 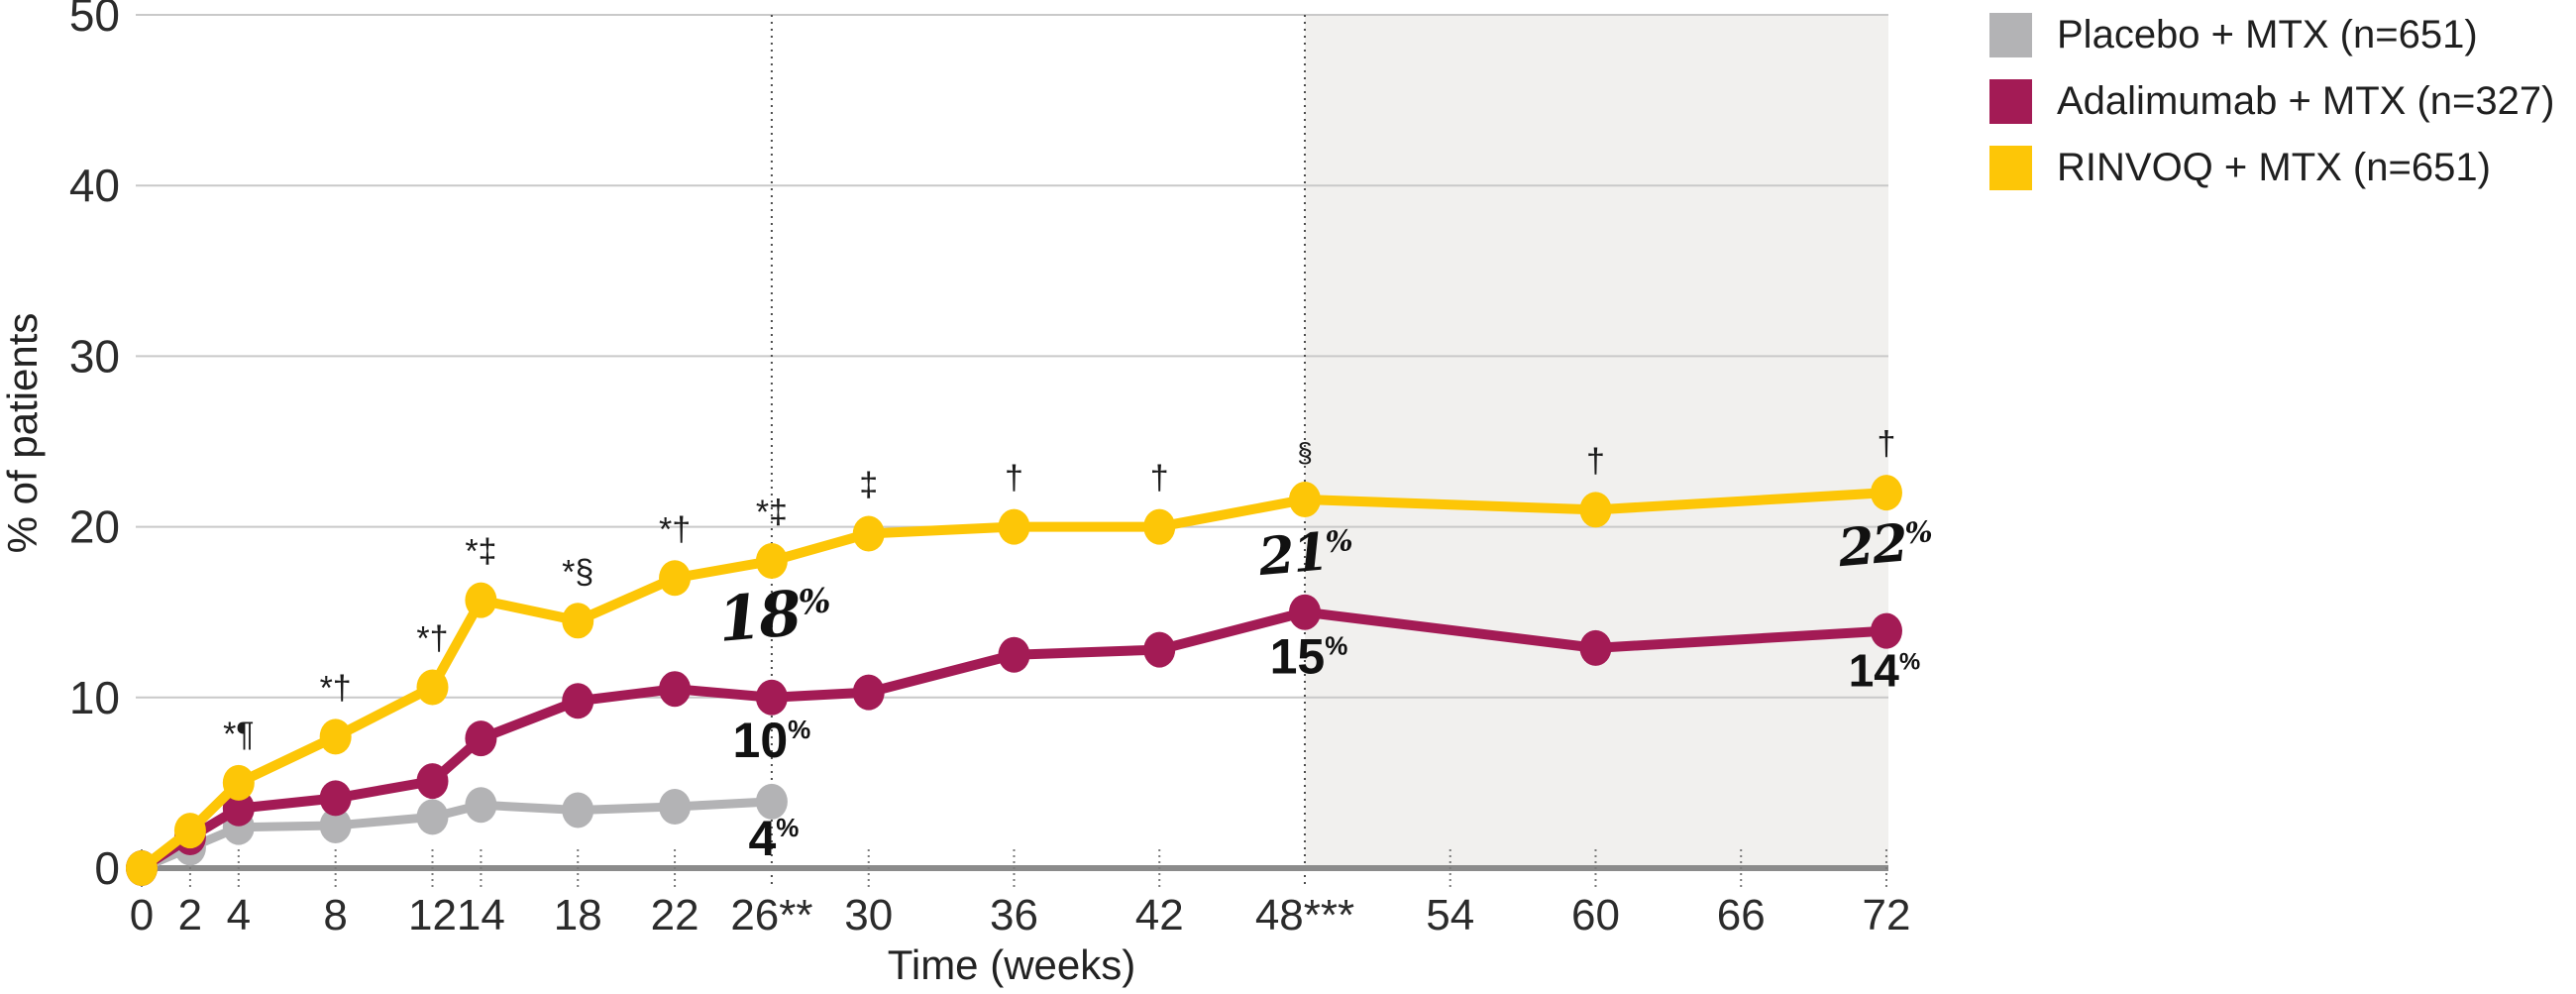 What do you see at coordinates (1741, 915) in the screenshot?
I see `x-tick-label-66: 66` at bounding box center [1741, 915].